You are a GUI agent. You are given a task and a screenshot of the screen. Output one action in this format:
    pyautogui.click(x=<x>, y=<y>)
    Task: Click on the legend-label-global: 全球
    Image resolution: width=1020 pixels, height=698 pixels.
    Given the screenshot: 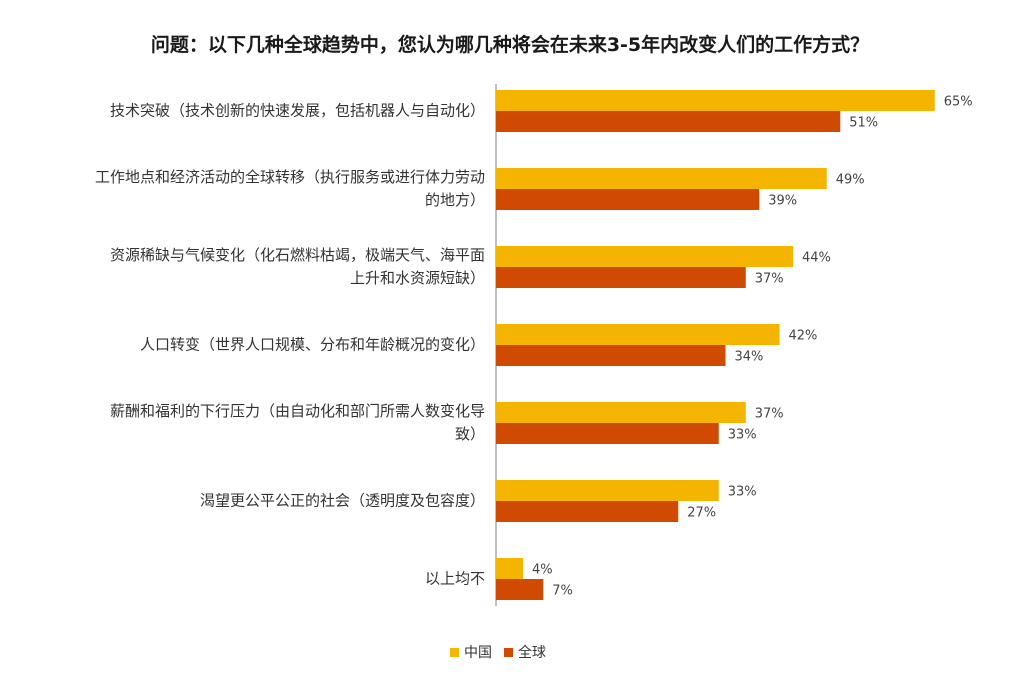 What is the action you would take?
    pyautogui.click(x=532, y=653)
    